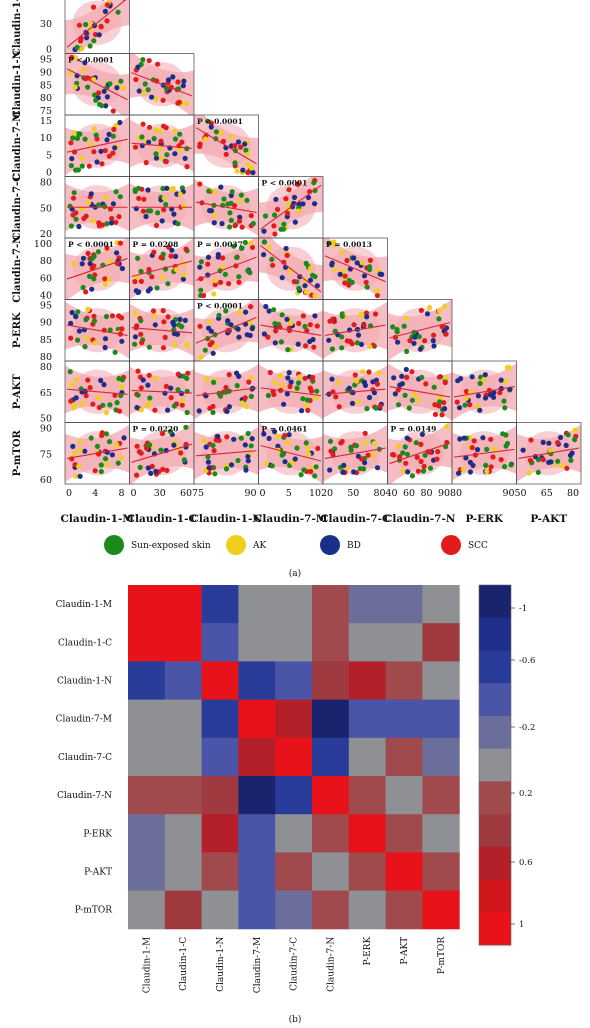 The width and height of the screenshot is (590, 1028). What do you see at coordinates (46, 480) in the screenshot?
I see `y-tick-label: 60` at bounding box center [46, 480].